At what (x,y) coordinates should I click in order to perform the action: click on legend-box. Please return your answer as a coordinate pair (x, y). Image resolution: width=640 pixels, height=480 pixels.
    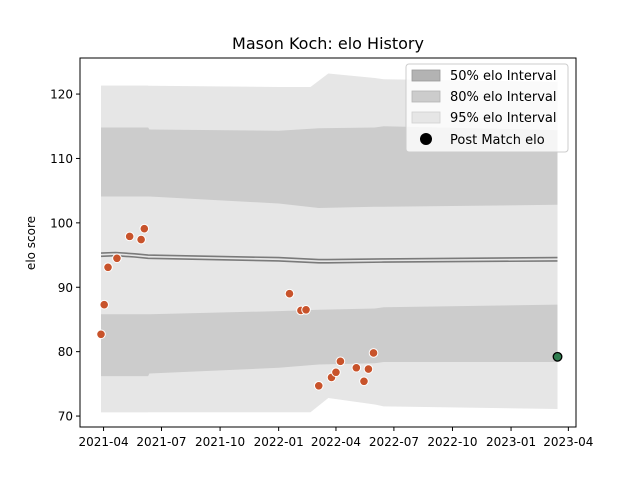
    Looking at the image, I should click on (487, 108).